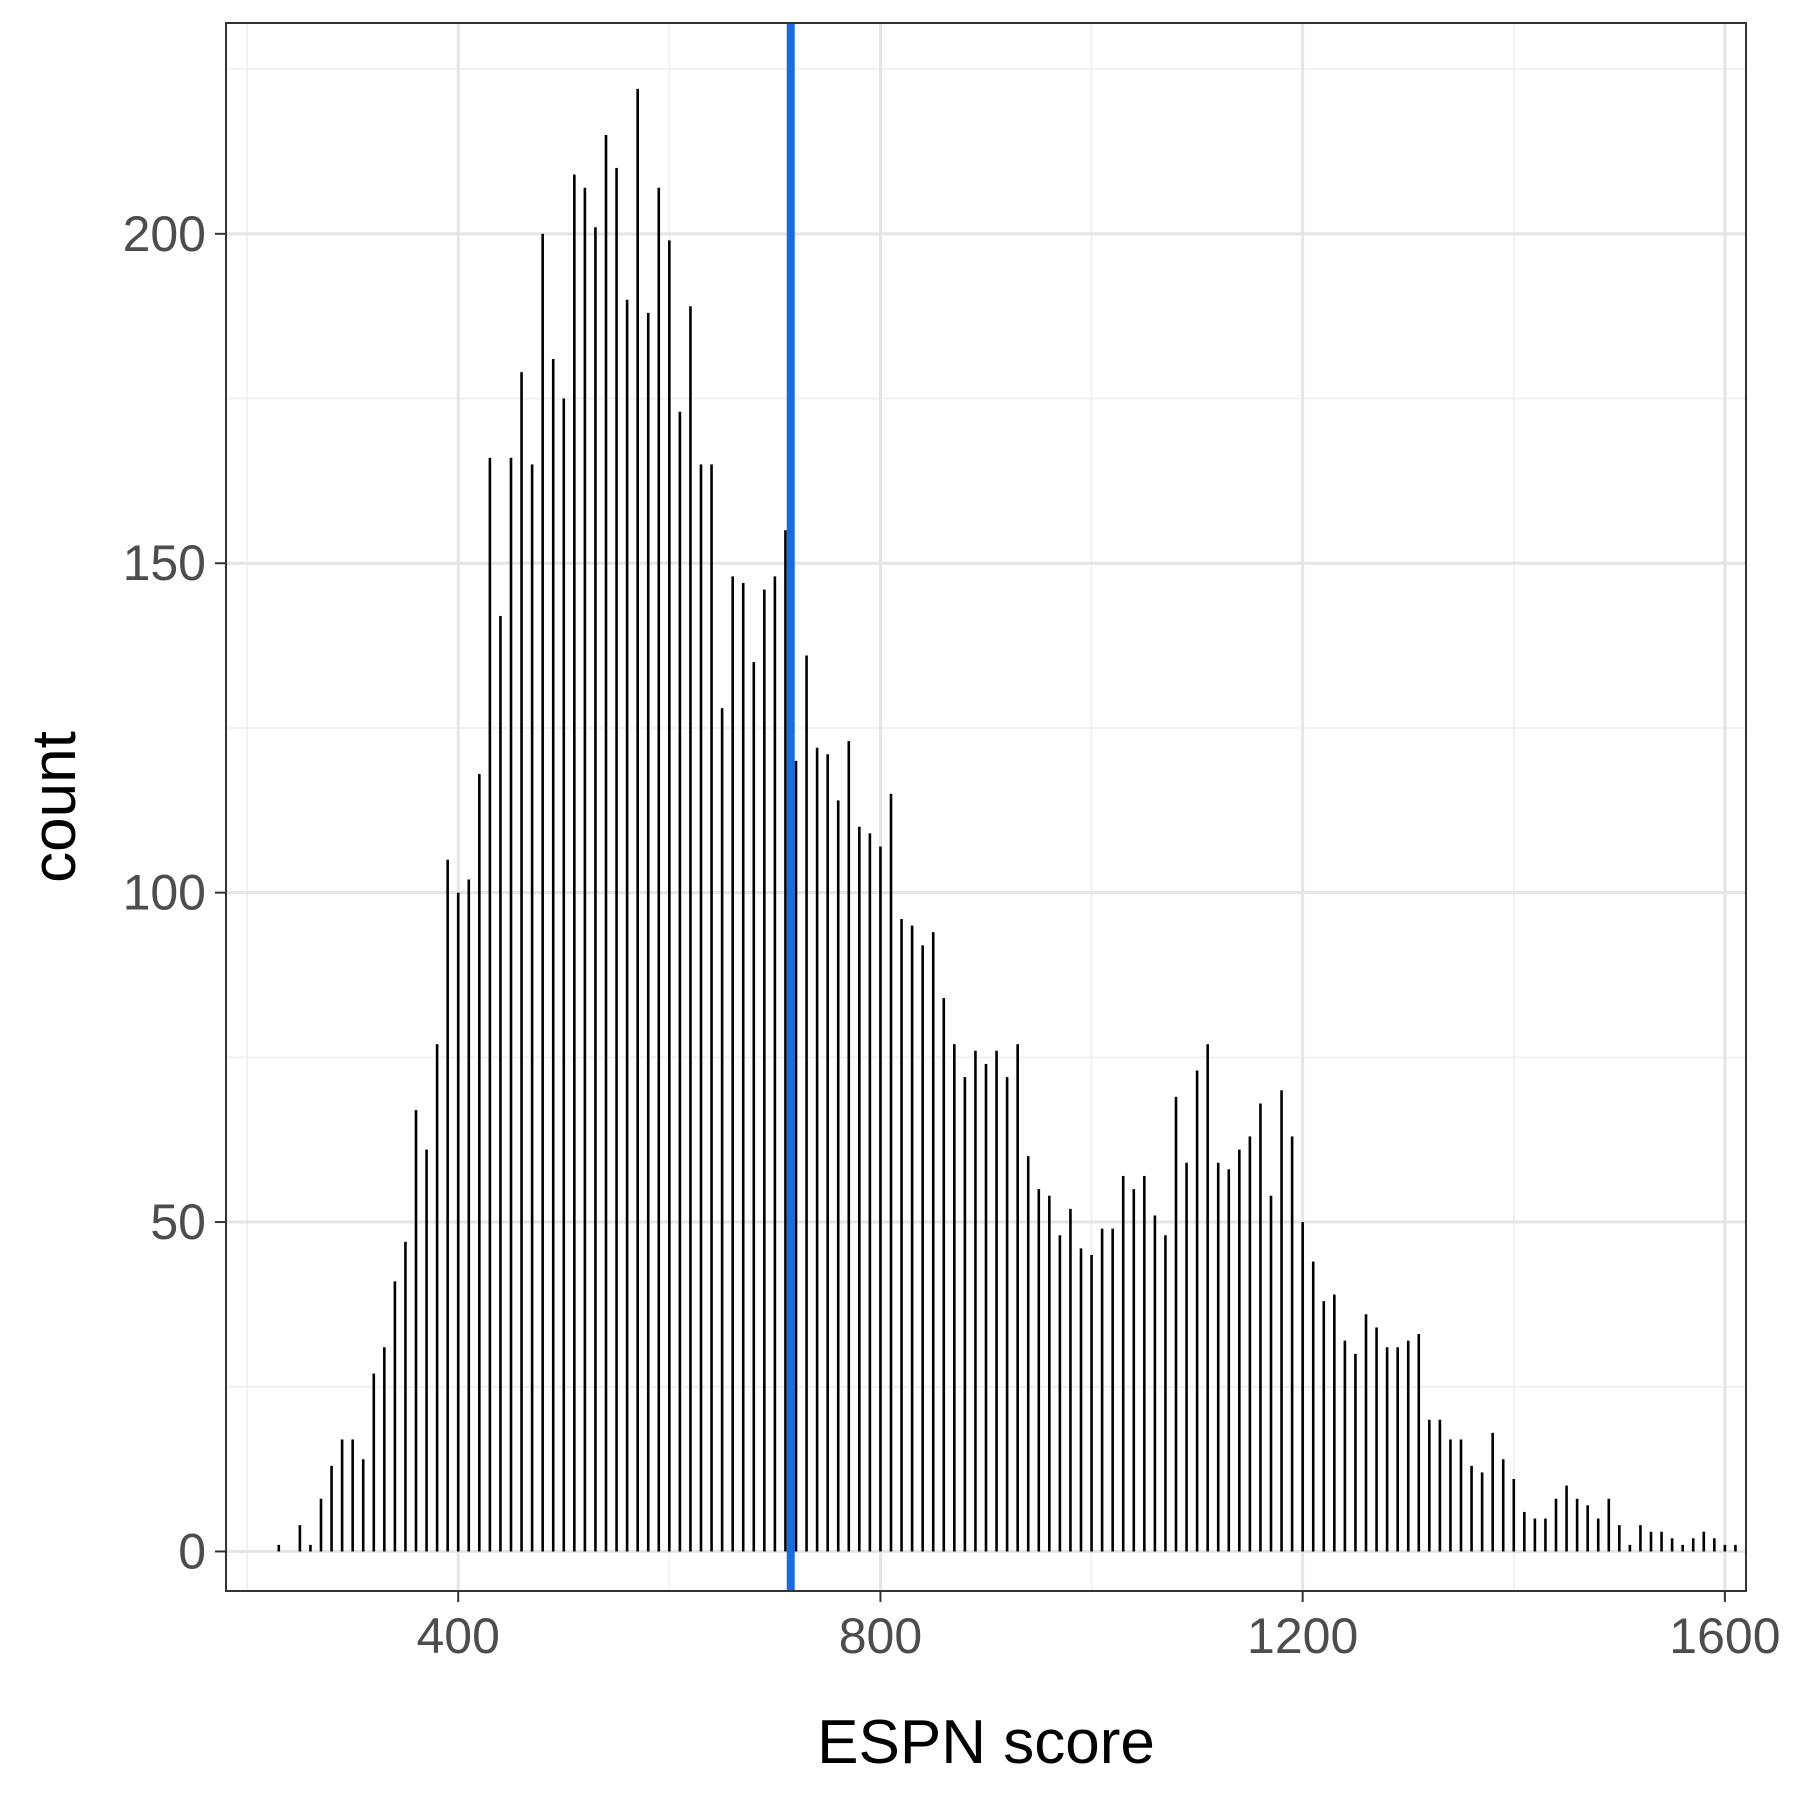  Describe the element at coordinates (192, 1551) in the screenshot. I see `y-tick-label: 0` at that location.